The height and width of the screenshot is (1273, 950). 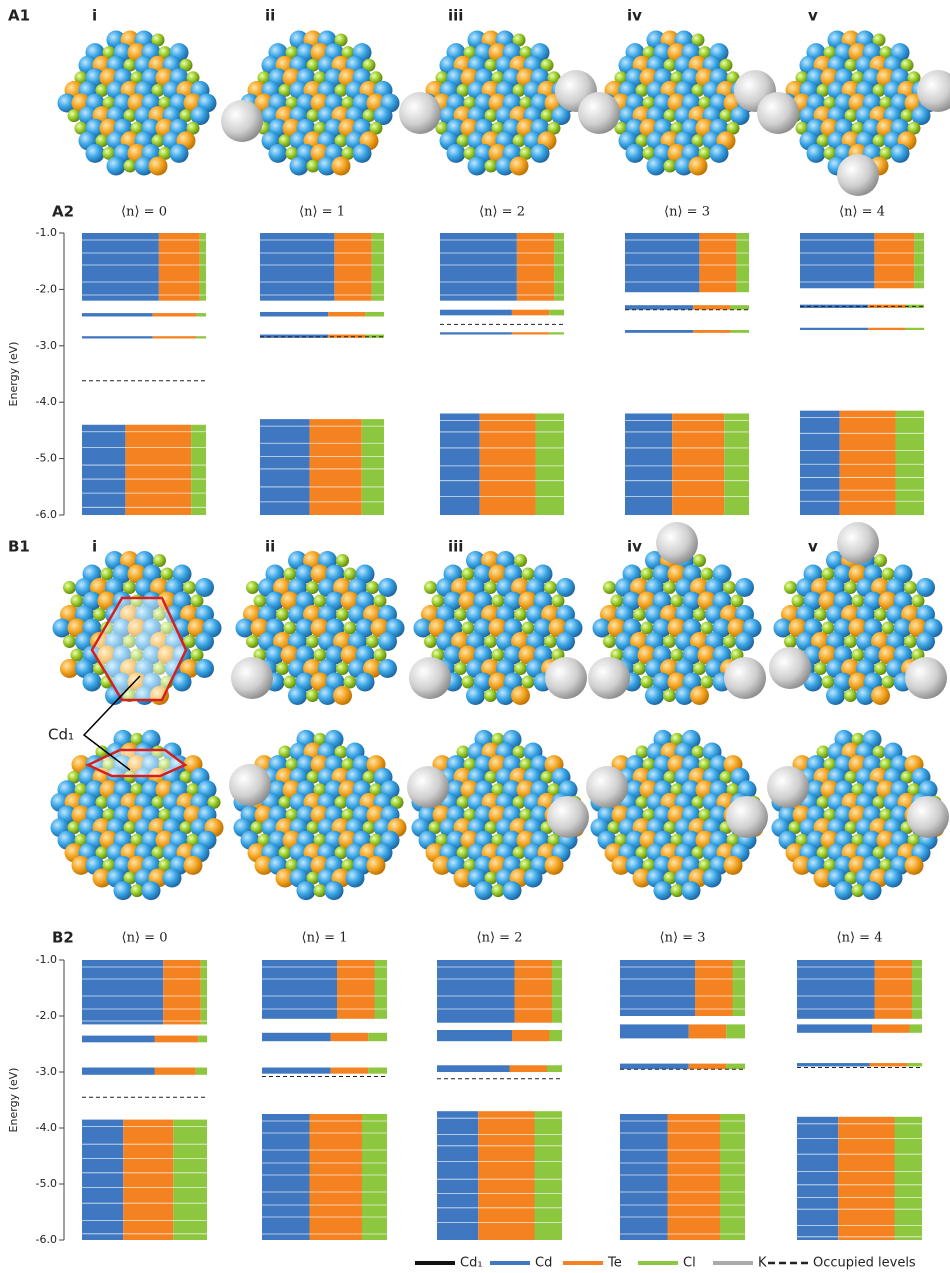 I want to click on highlight-hexagon, so click(x=139, y=649).